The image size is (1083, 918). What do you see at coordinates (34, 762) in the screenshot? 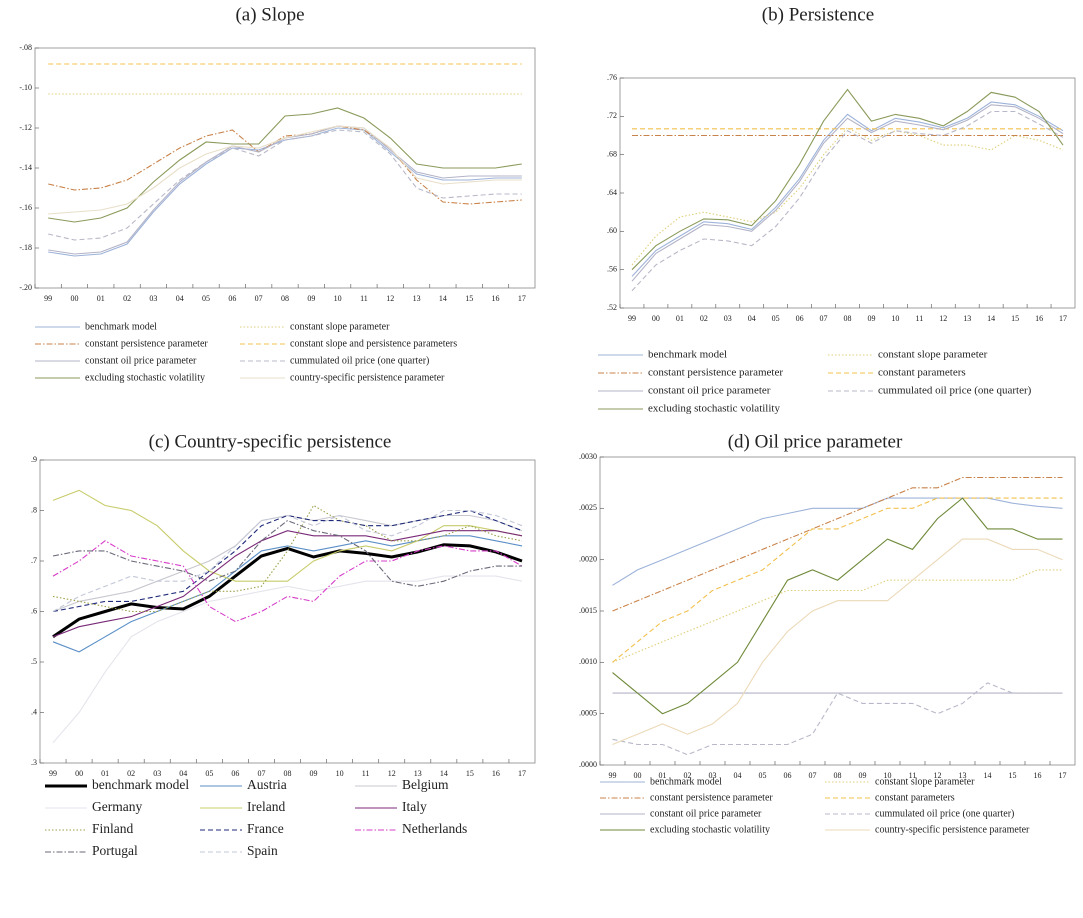
I see `y-tick-label: .3` at bounding box center [34, 762].